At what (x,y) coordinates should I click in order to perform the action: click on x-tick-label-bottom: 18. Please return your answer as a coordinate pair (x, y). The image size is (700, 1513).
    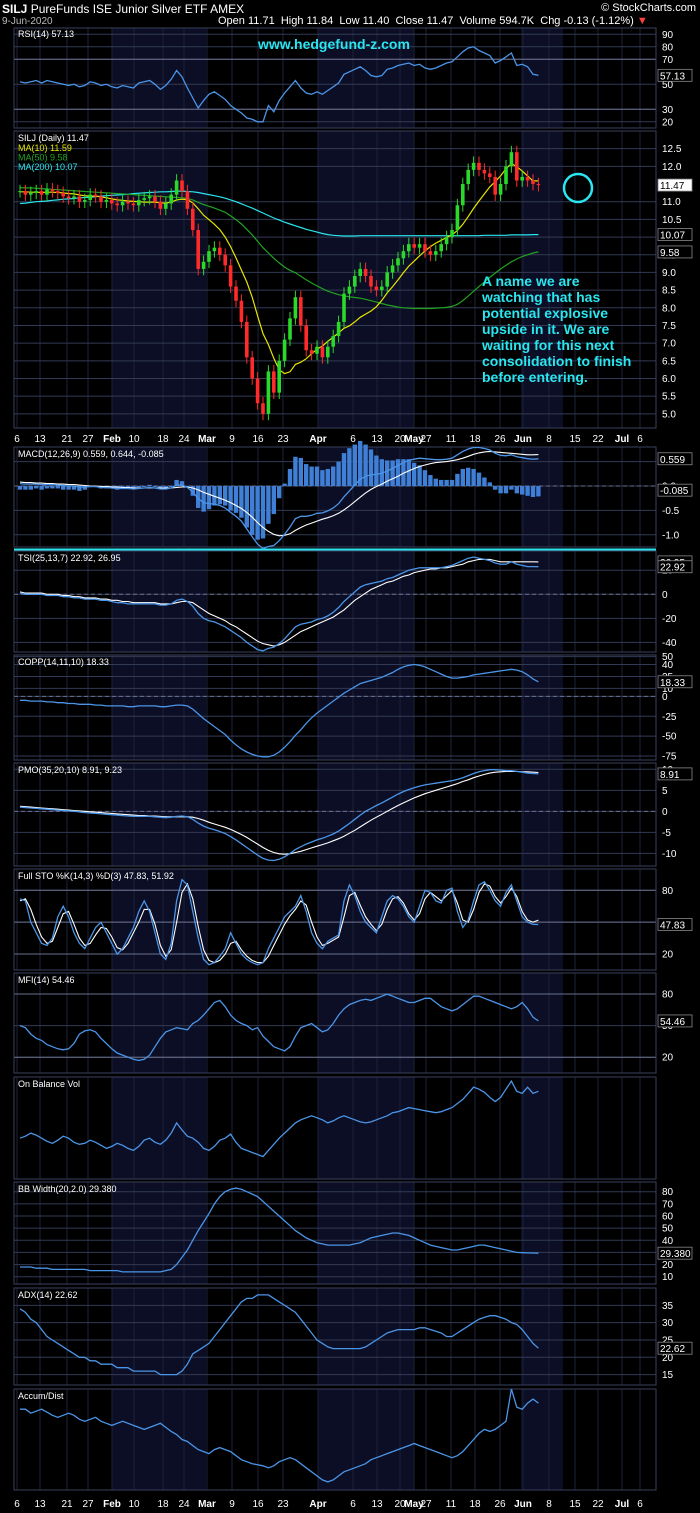
    Looking at the image, I should click on (475, 1504).